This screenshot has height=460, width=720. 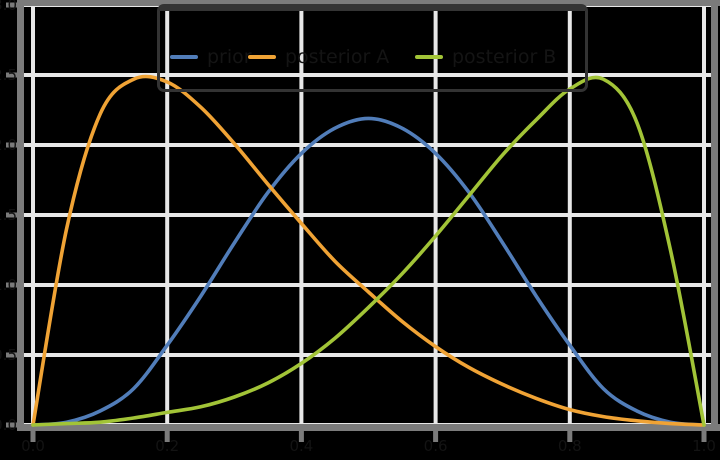 I want to click on y-tick-label: 0.5, so click(x=8, y=355).